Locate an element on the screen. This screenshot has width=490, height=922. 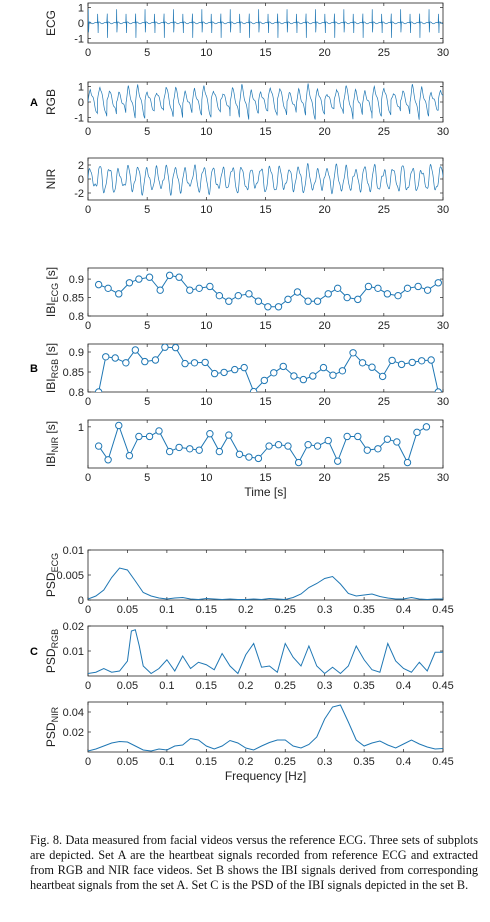
y-tick-label: 2 is located at coordinates (81, 166).